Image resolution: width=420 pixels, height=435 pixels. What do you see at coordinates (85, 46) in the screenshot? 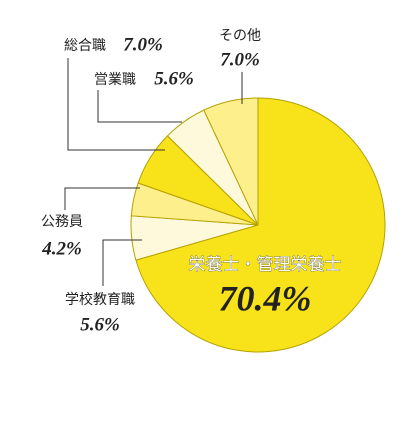
I see `slice-label: 総合職` at bounding box center [85, 46].